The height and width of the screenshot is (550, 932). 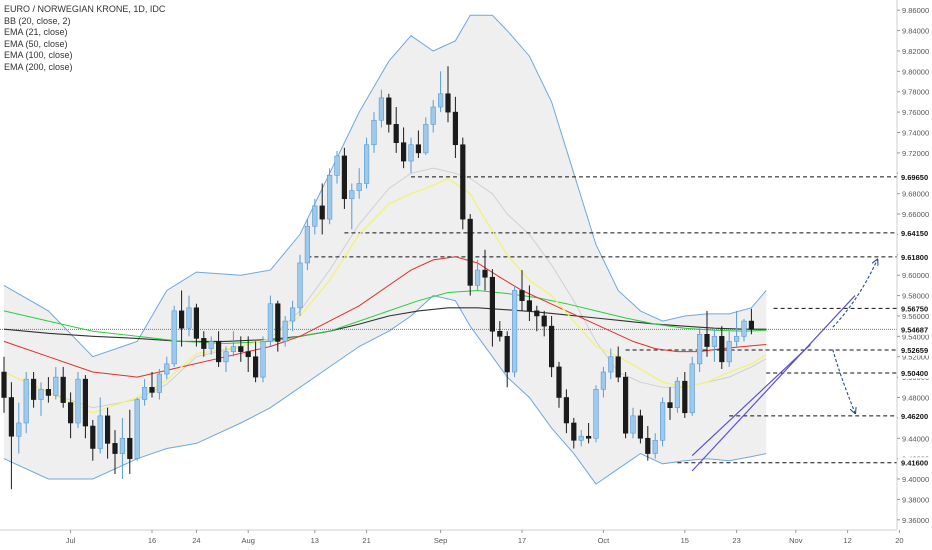 What do you see at coordinates (847, 540) in the screenshot?
I see `xtick-label: 12` at bounding box center [847, 540].